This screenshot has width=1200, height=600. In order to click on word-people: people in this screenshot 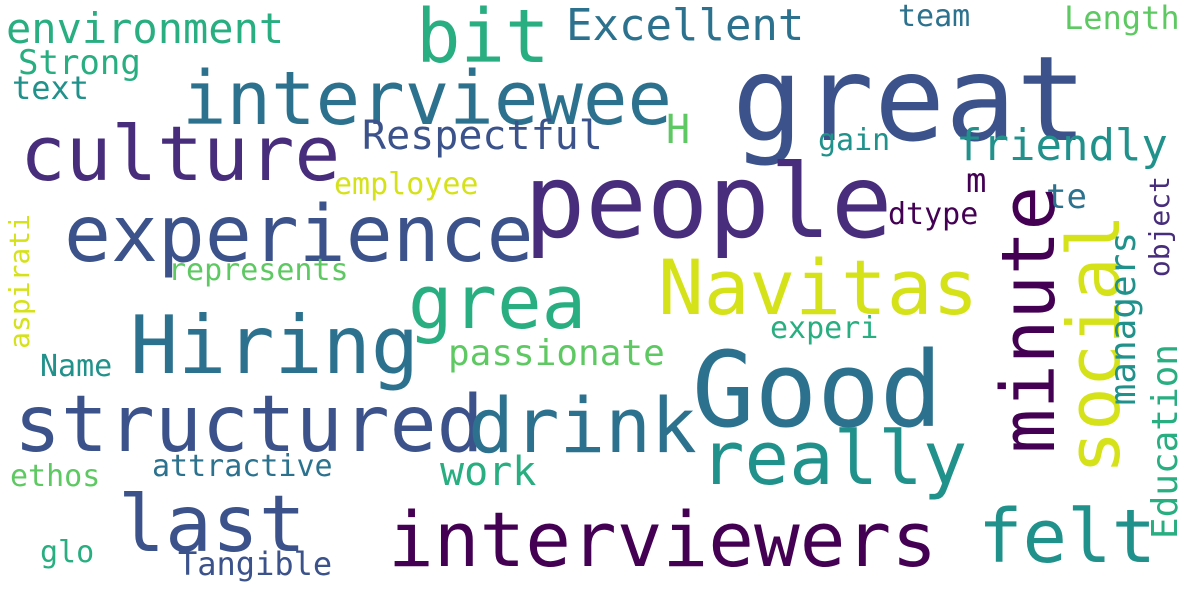, I will do `click(708, 202)`.